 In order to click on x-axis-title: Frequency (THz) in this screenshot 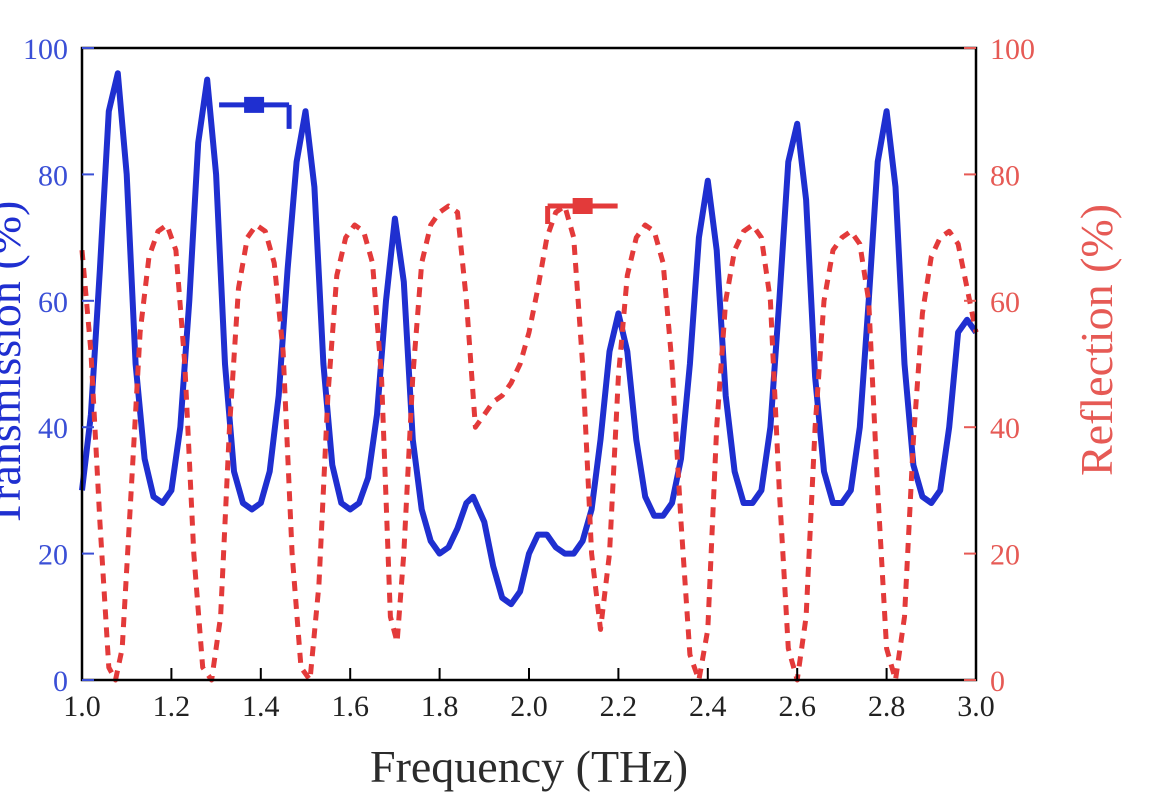, I will do `click(529, 766)`.